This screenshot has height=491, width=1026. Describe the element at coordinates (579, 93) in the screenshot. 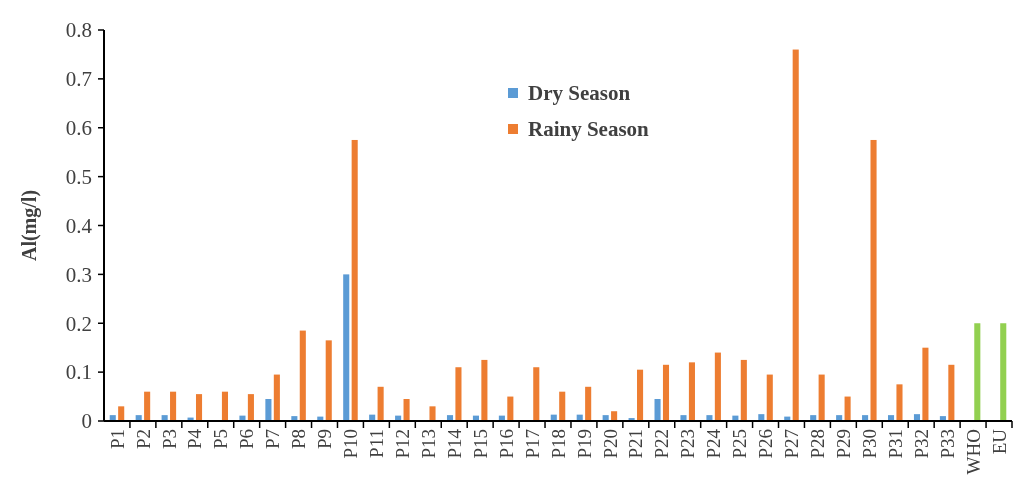

I see `legend-label: Dry Season` at that location.